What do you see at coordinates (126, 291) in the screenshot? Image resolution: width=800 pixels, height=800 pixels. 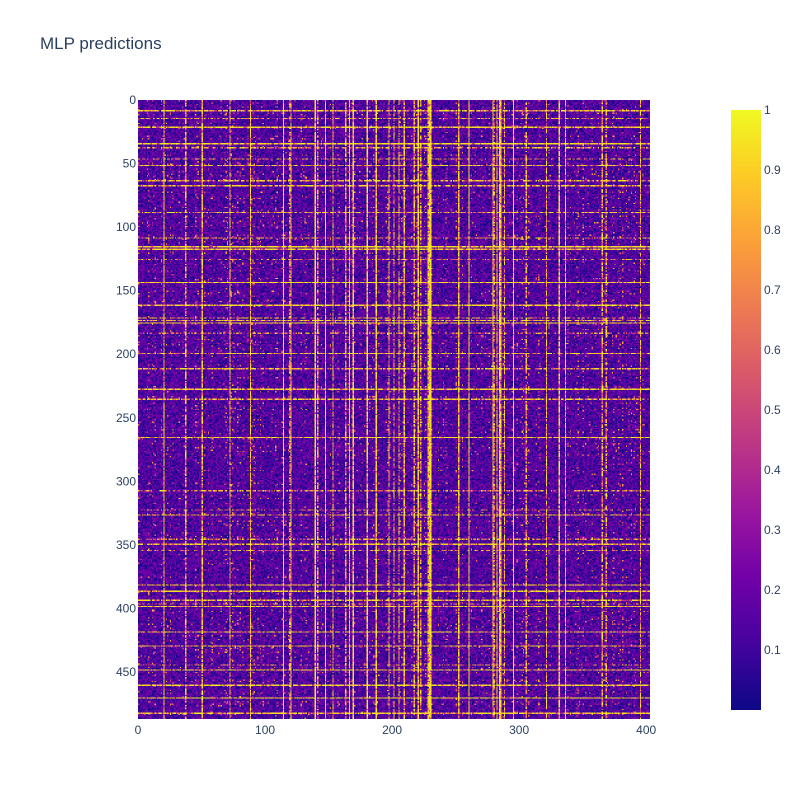 I see `y-tick-label: 150` at bounding box center [126, 291].